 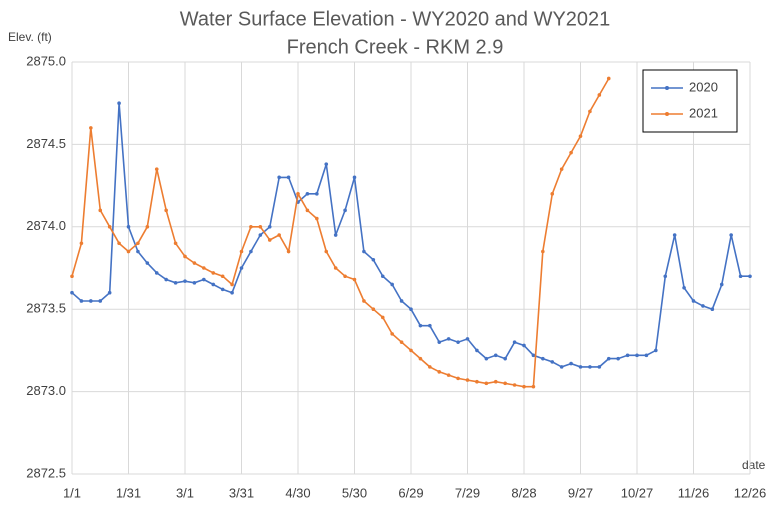 What do you see at coordinates (637, 492) in the screenshot?
I see `x-tick-label: 10/27` at bounding box center [637, 492].